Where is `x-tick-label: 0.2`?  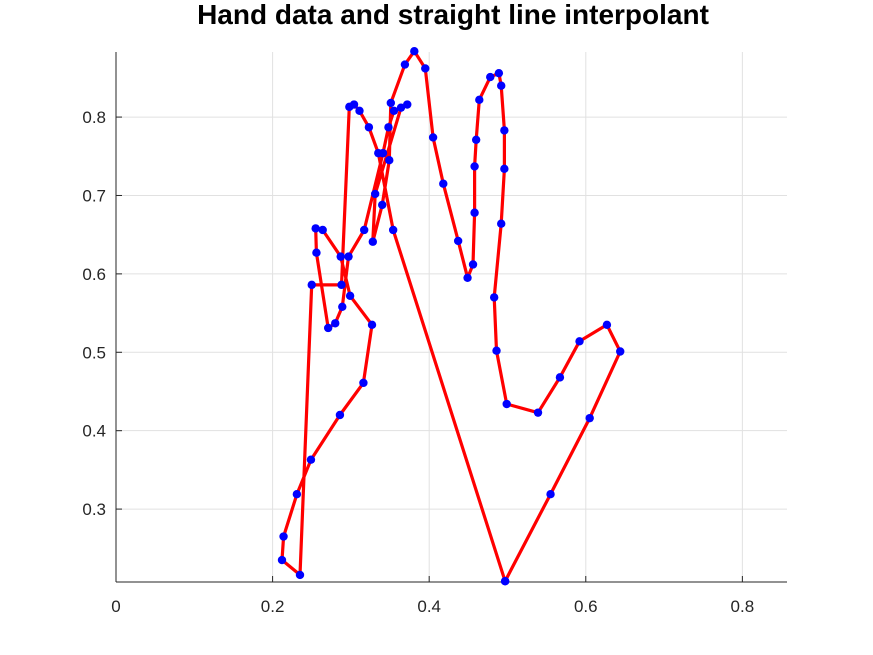
x-tick-label: 0.2 is located at coordinates (273, 606).